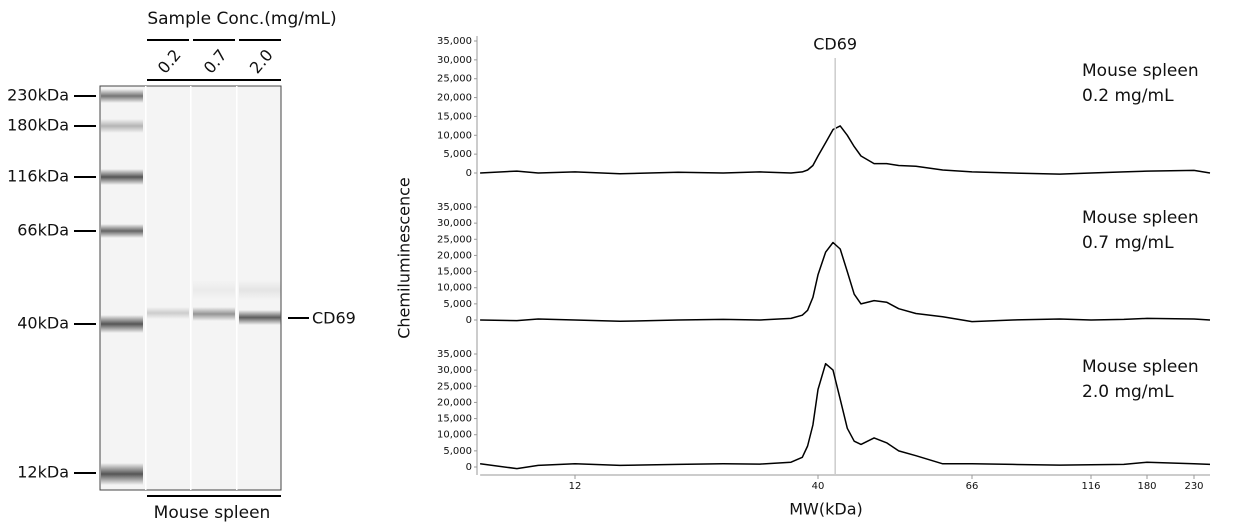 Image resolution: width=1247 pixels, height=527 pixels. Describe the element at coordinates (261, 62) in the screenshot. I see `lane-label: 2.0` at that location.